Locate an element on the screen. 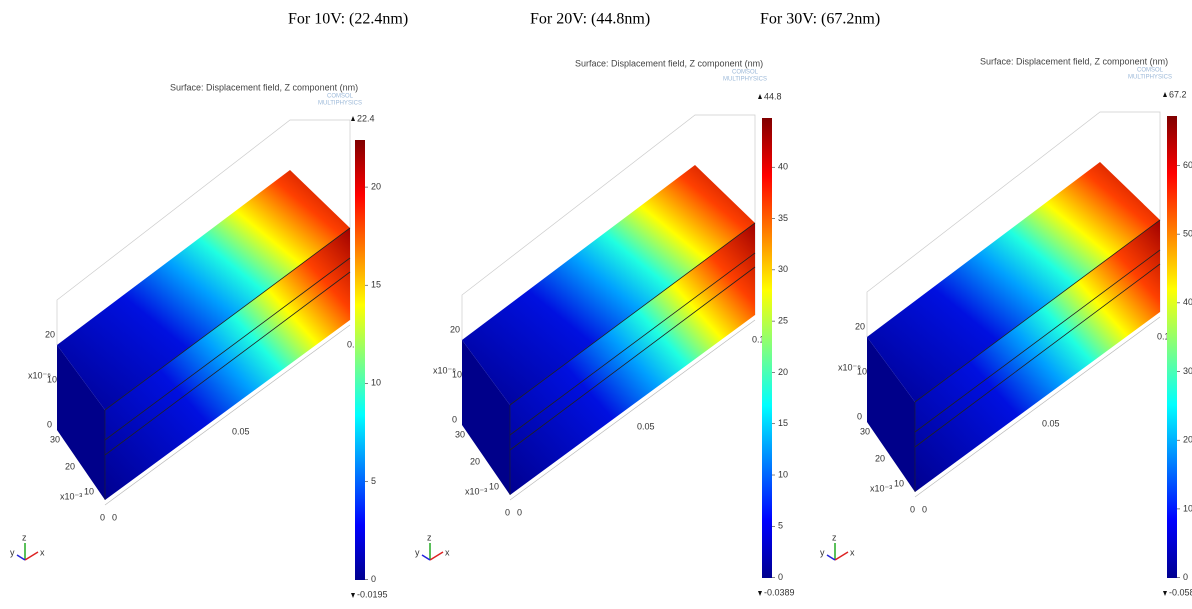 The width and height of the screenshot is (1192, 609). caption: For 30V: (67.2nm) is located at coordinates (820, 19).